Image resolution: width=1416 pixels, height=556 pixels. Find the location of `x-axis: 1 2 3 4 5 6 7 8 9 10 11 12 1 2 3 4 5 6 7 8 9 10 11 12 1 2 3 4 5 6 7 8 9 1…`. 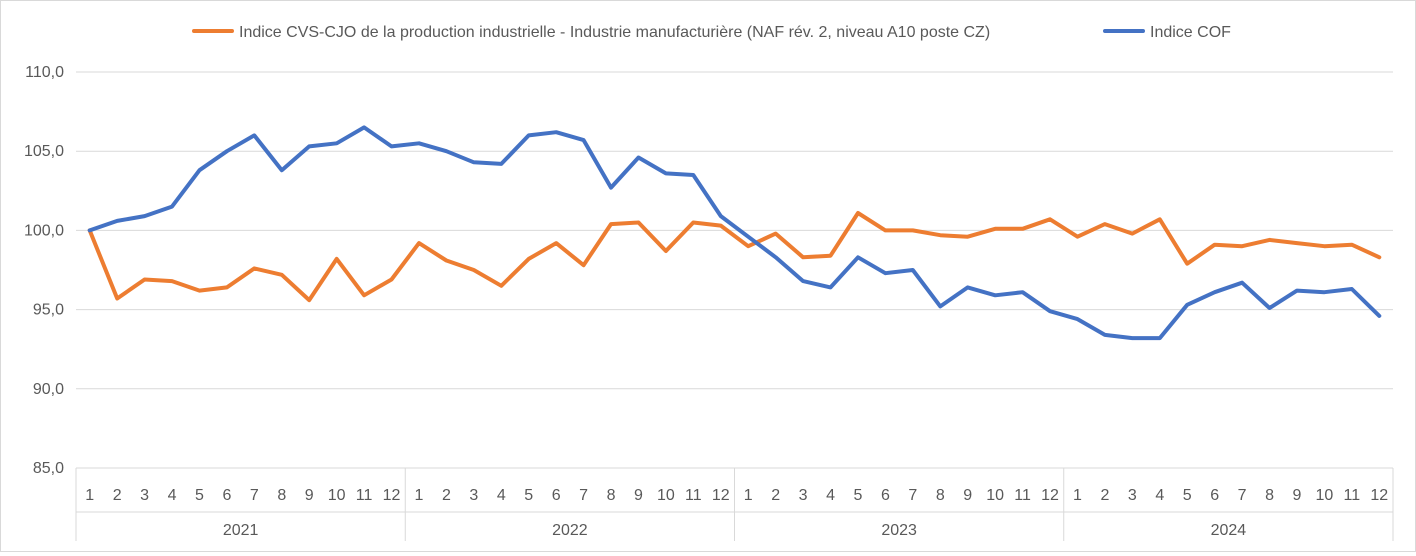

x-axis: 1 2 3 4 5 6 7 8 9 10 11 12 1 2 3 4 5 6 7 8 9 10 11 12 1 2 3 4 5 6 7 8 9 1… is located at coordinates (734, 504).